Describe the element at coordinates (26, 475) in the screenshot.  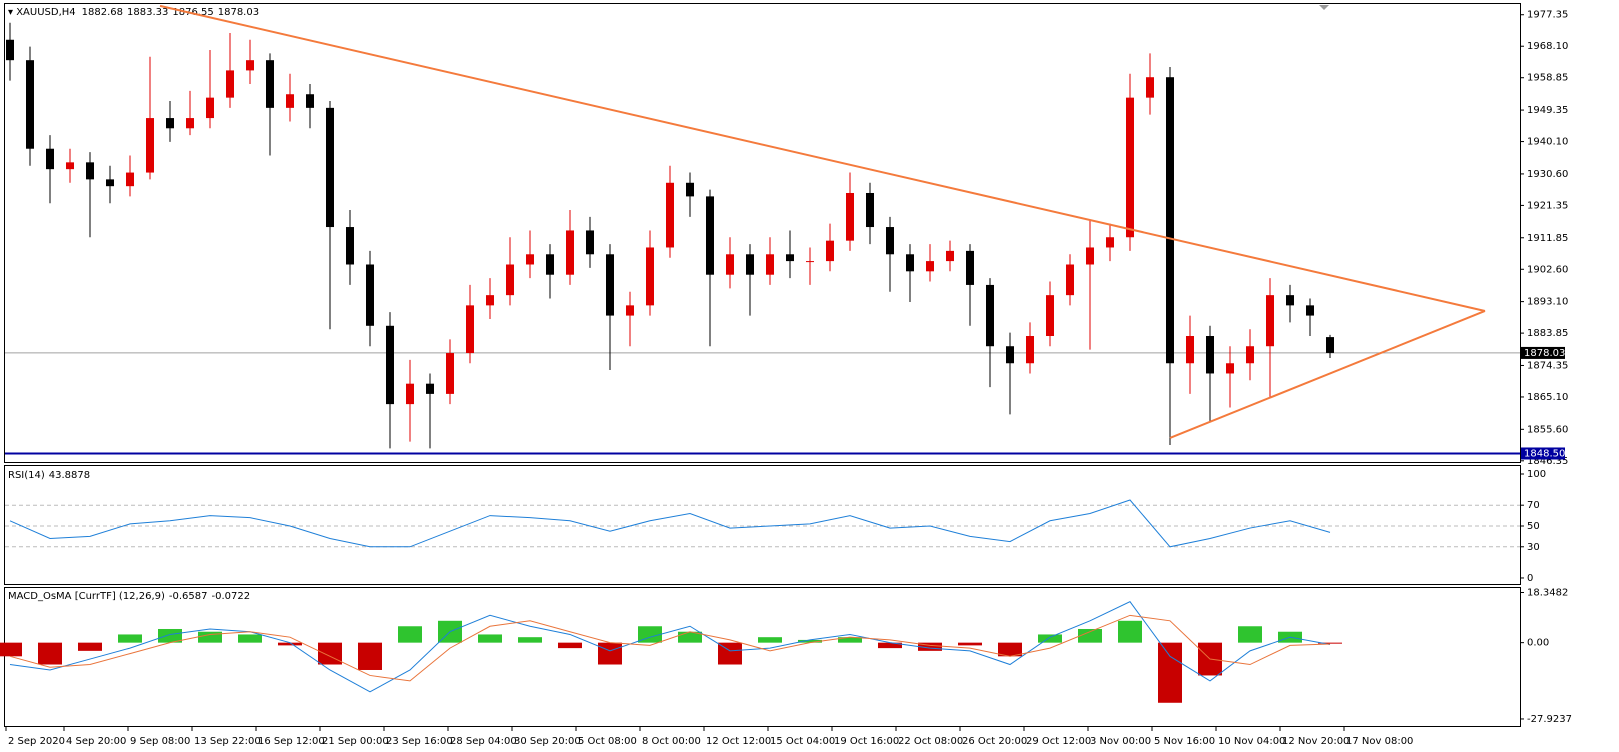
I see `rsi-title: RSI(14)` at that location.